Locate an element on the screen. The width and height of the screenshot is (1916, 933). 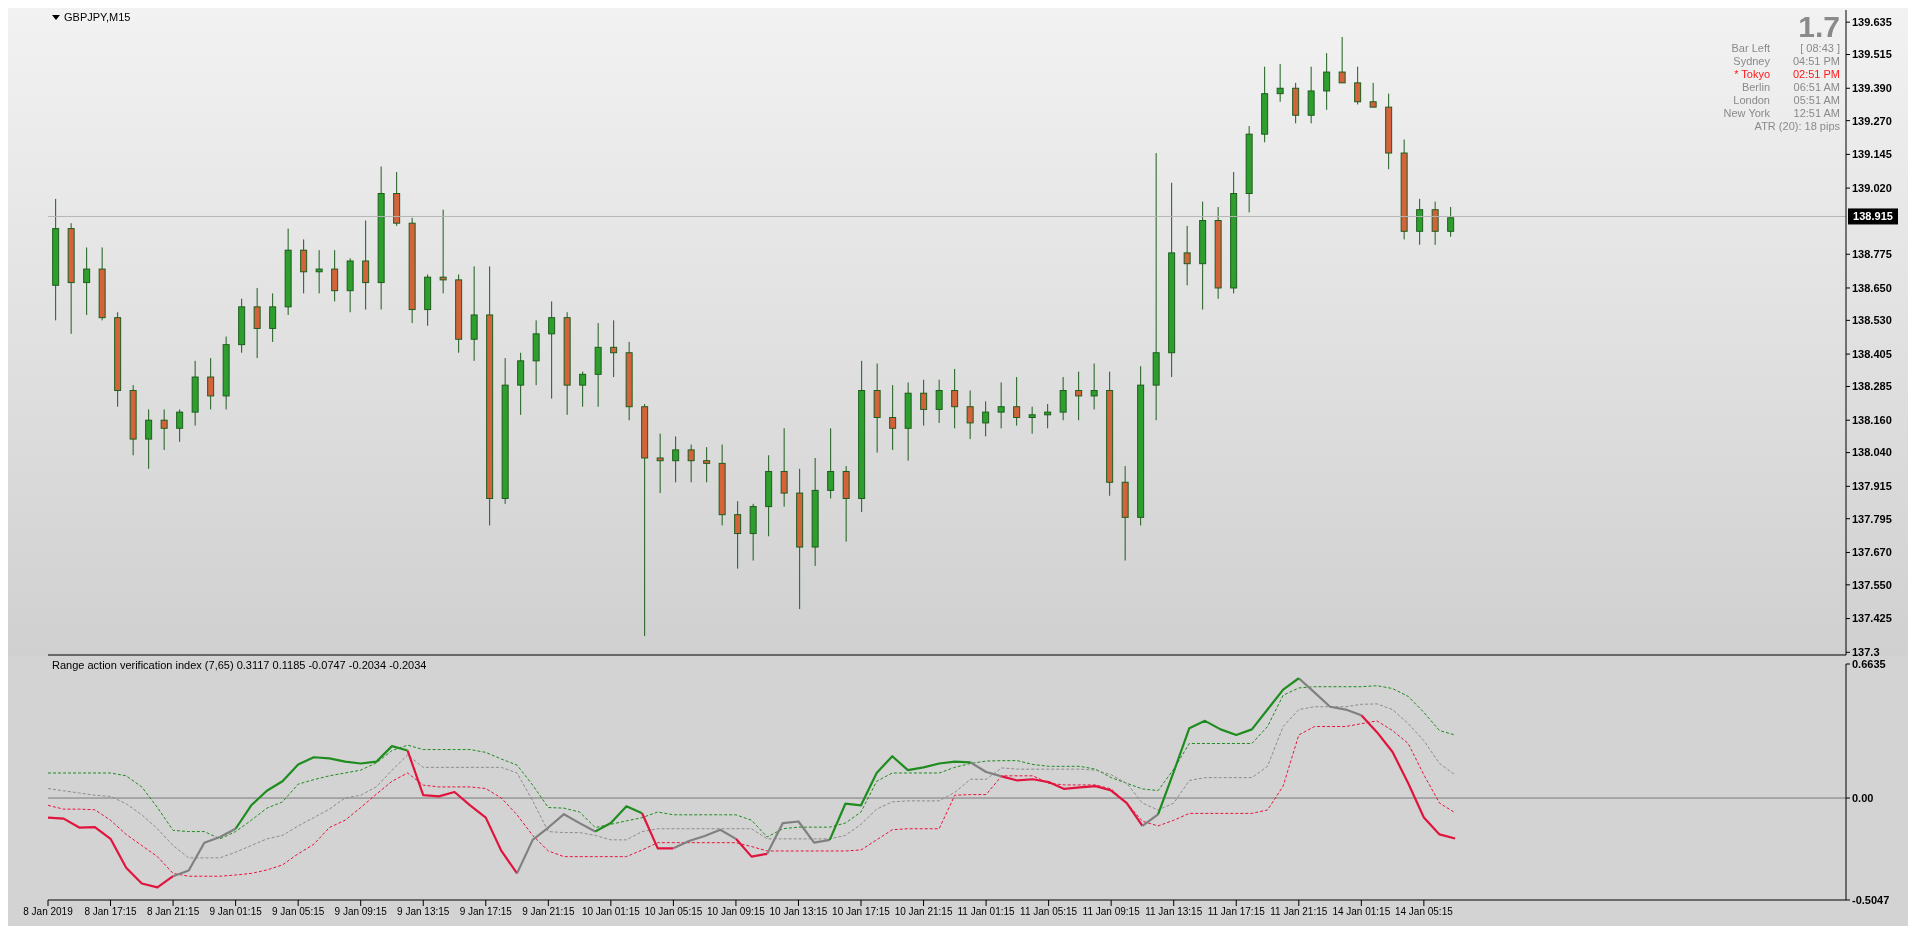
y-tick-label: 138.650 is located at coordinates (1872, 287).